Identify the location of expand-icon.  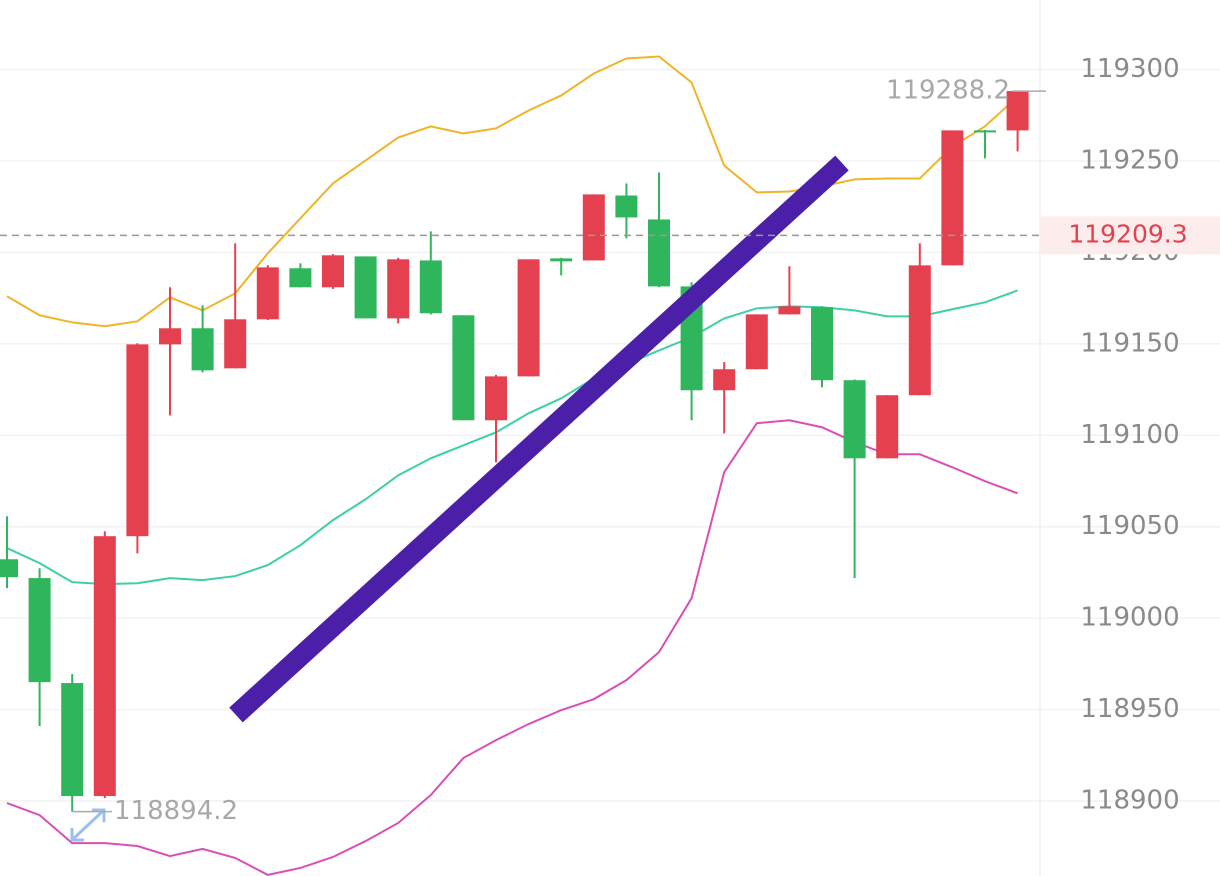
(88, 825).